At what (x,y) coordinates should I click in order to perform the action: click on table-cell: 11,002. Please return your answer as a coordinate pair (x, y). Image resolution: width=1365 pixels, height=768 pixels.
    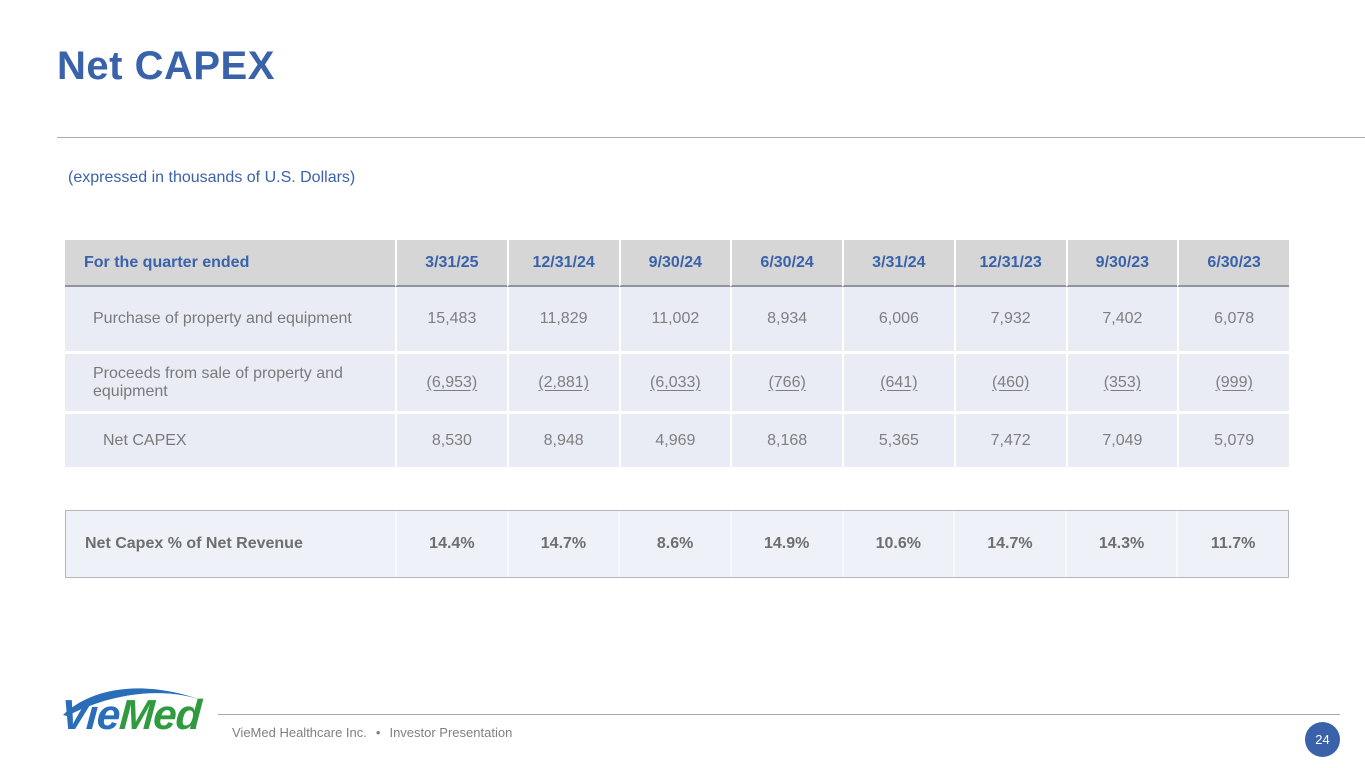
    Looking at the image, I should click on (674, 319).